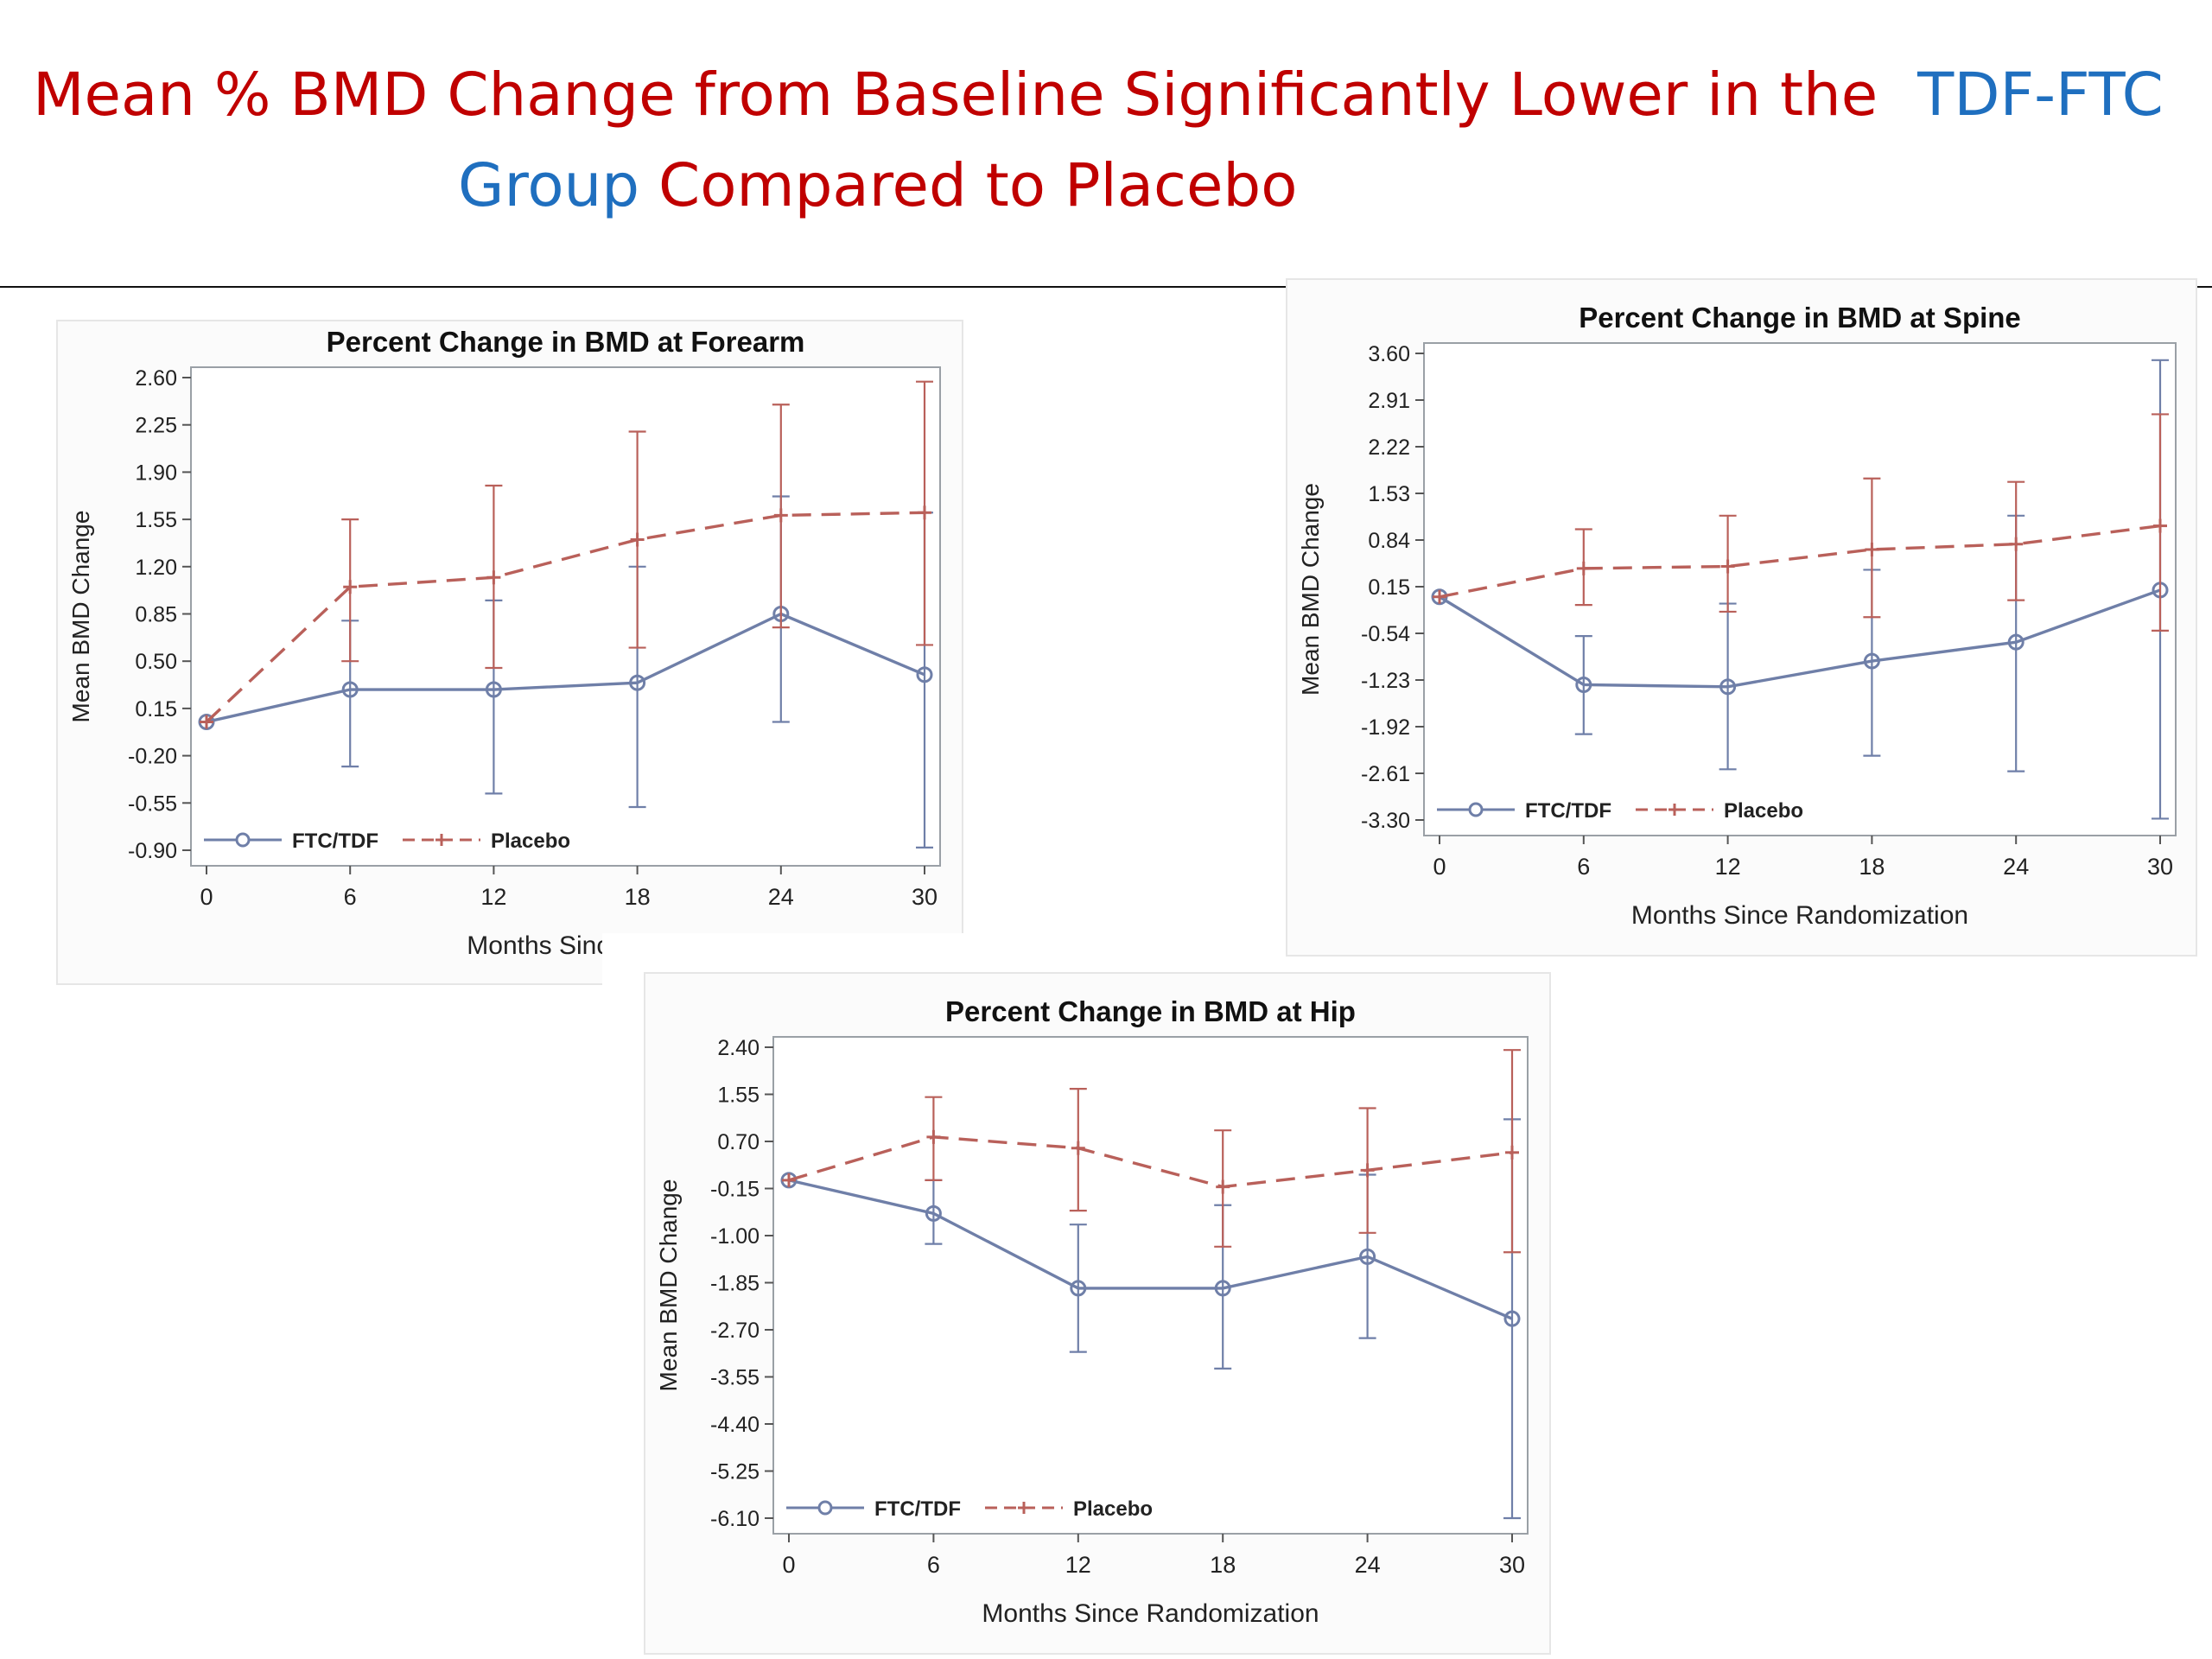 The height and width of the screenshot is (1659, 2212). I want to click on y-tick-label: -3.55, so click(735, 1378).